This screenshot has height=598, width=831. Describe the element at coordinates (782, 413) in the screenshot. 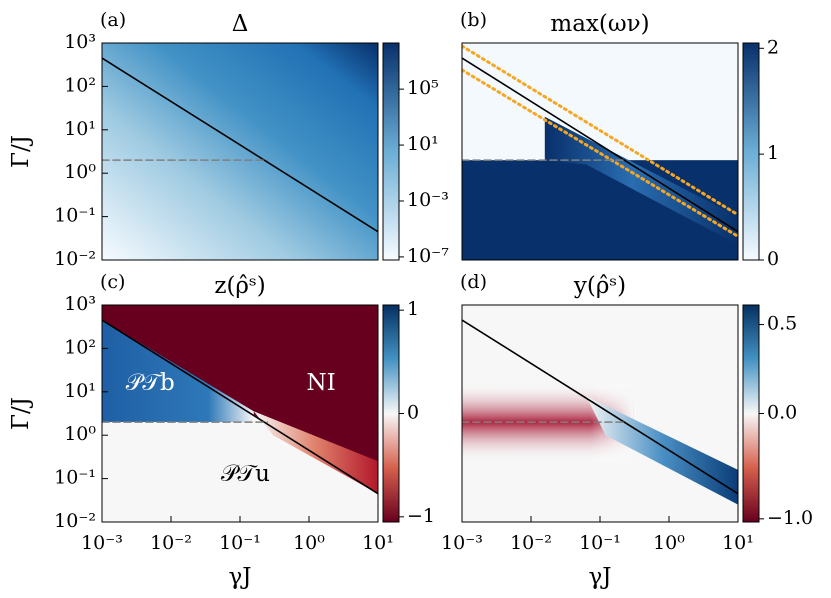

I see `colorbar-tick-label: 0.0` at that location.